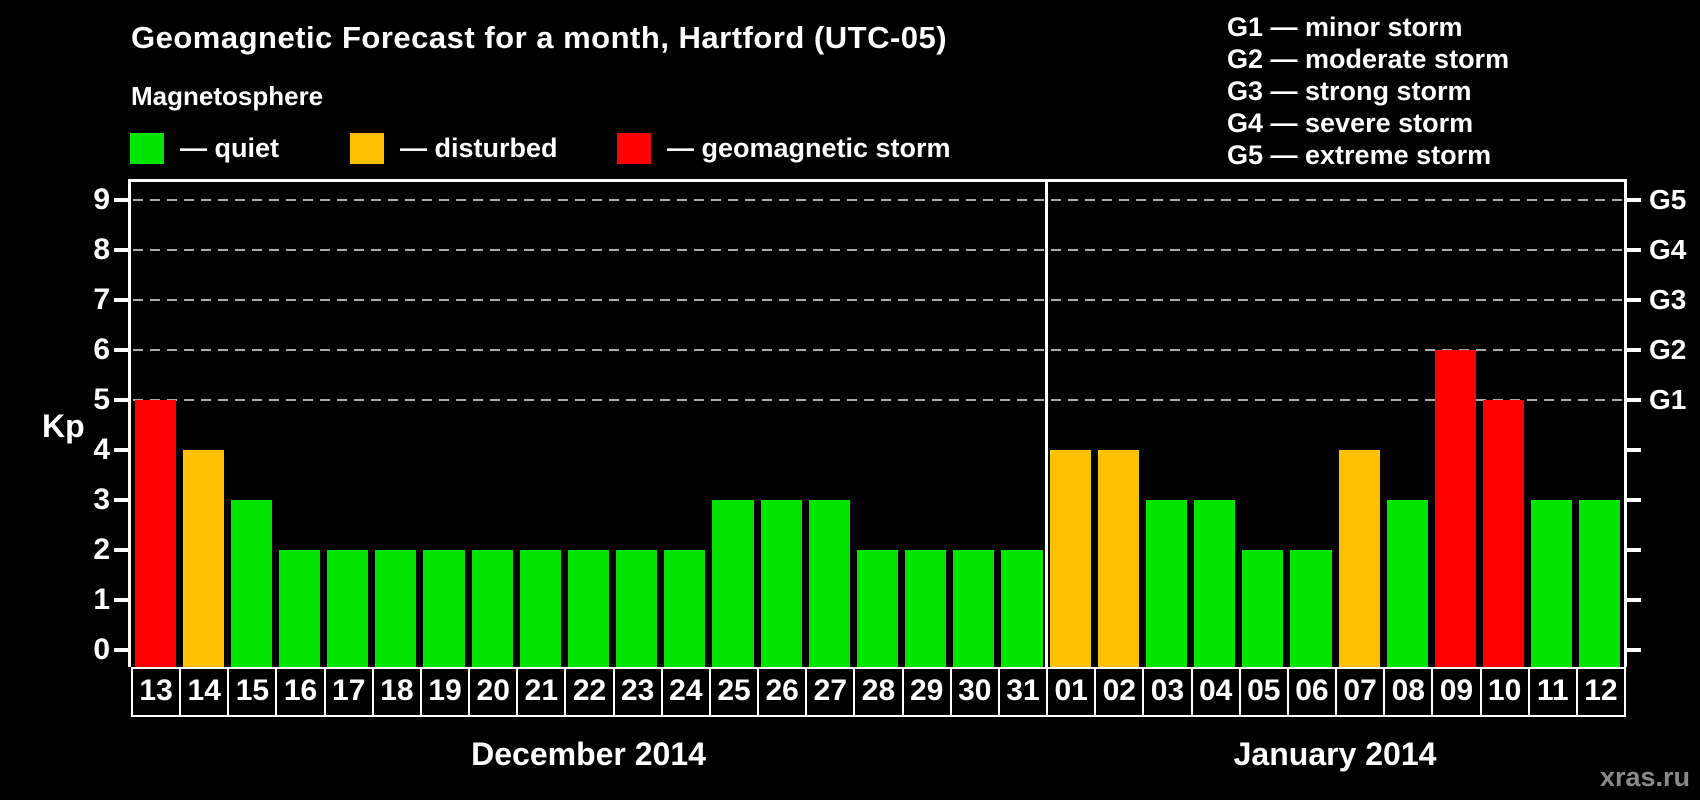 This screenshot has height=800, width=1700. What do you see at coordinates (1408, 692) in the screenshot?
I see `day-cell-08: 08` at bounding box center [1408, 692].